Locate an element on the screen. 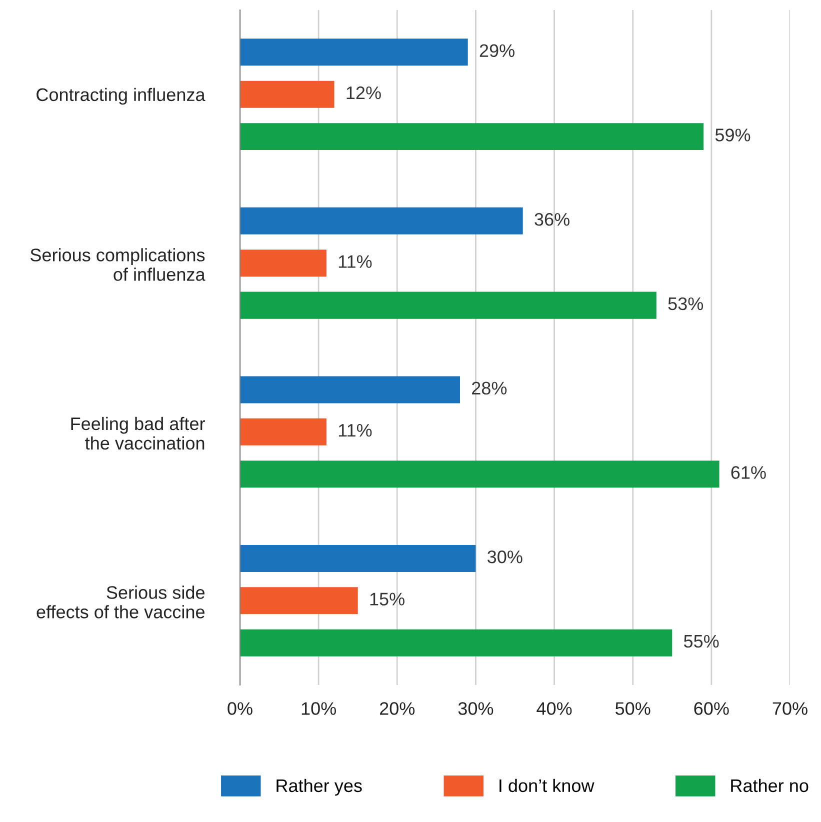  data-label: 30% is located at coordinates (505, 557).